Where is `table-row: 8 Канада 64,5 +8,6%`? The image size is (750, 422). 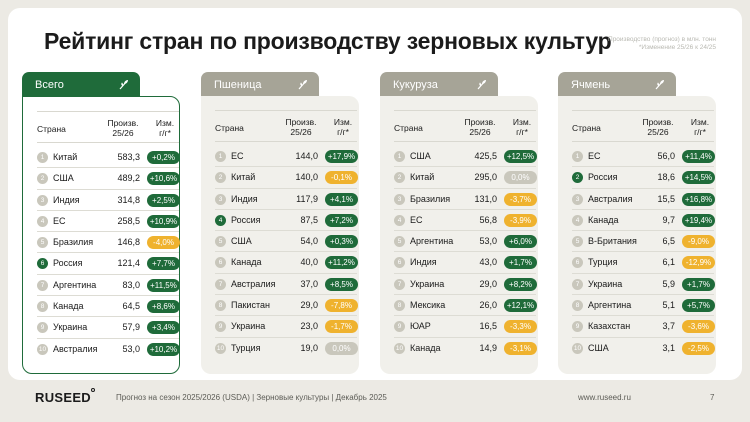 table-row: 8 Канада 64,5 +8,6% is located at coordinates (108, 307).